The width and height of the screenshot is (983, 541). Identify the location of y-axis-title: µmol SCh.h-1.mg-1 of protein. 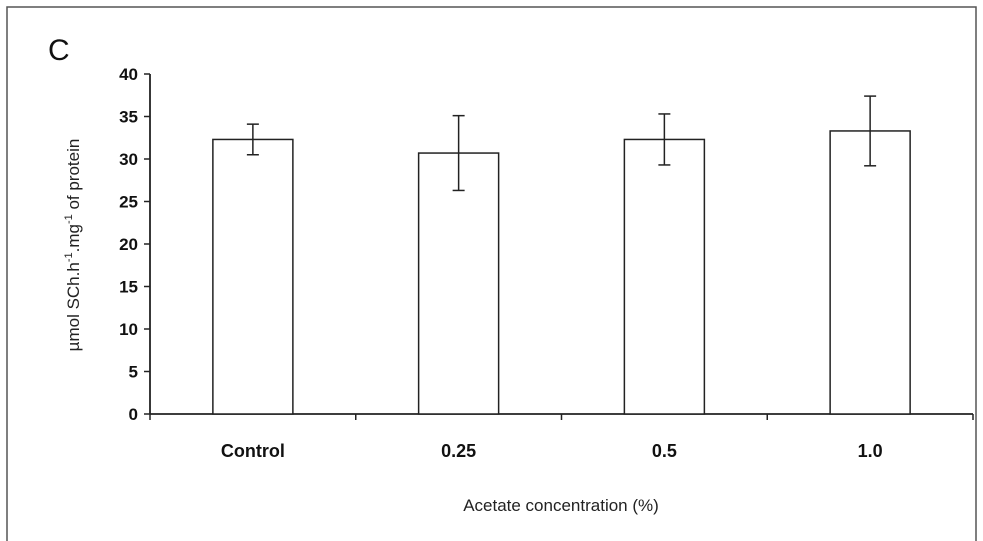
(73, 245).